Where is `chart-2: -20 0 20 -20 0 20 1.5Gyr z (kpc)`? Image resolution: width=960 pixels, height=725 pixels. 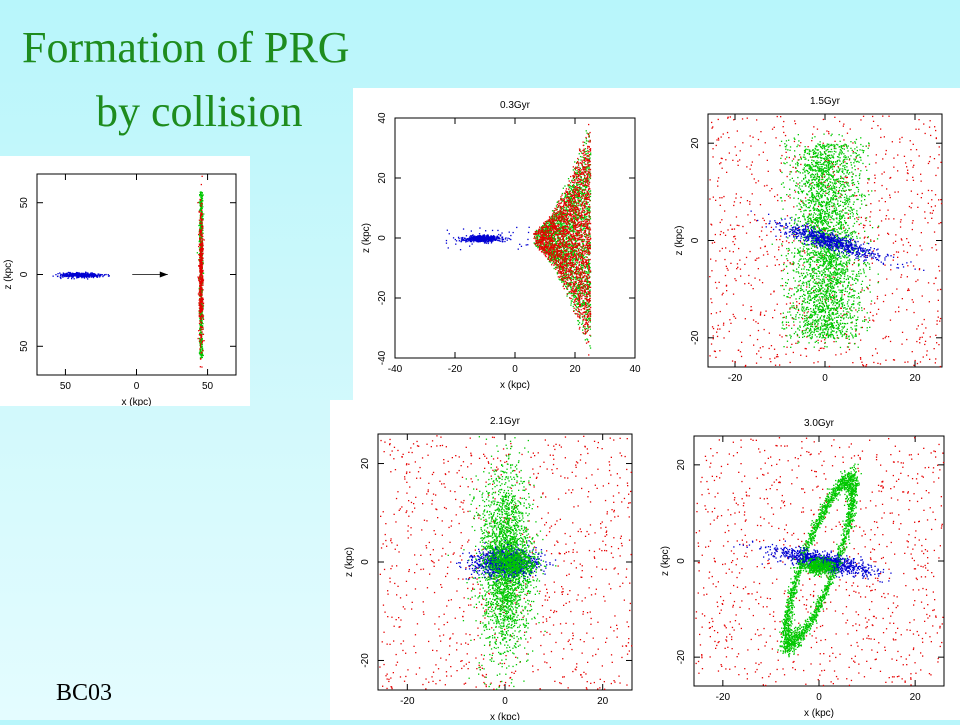 chart-2: -20 0 20 -20 0 20 1.5Gyr z (kpc) is located at coordinates (808, 240).